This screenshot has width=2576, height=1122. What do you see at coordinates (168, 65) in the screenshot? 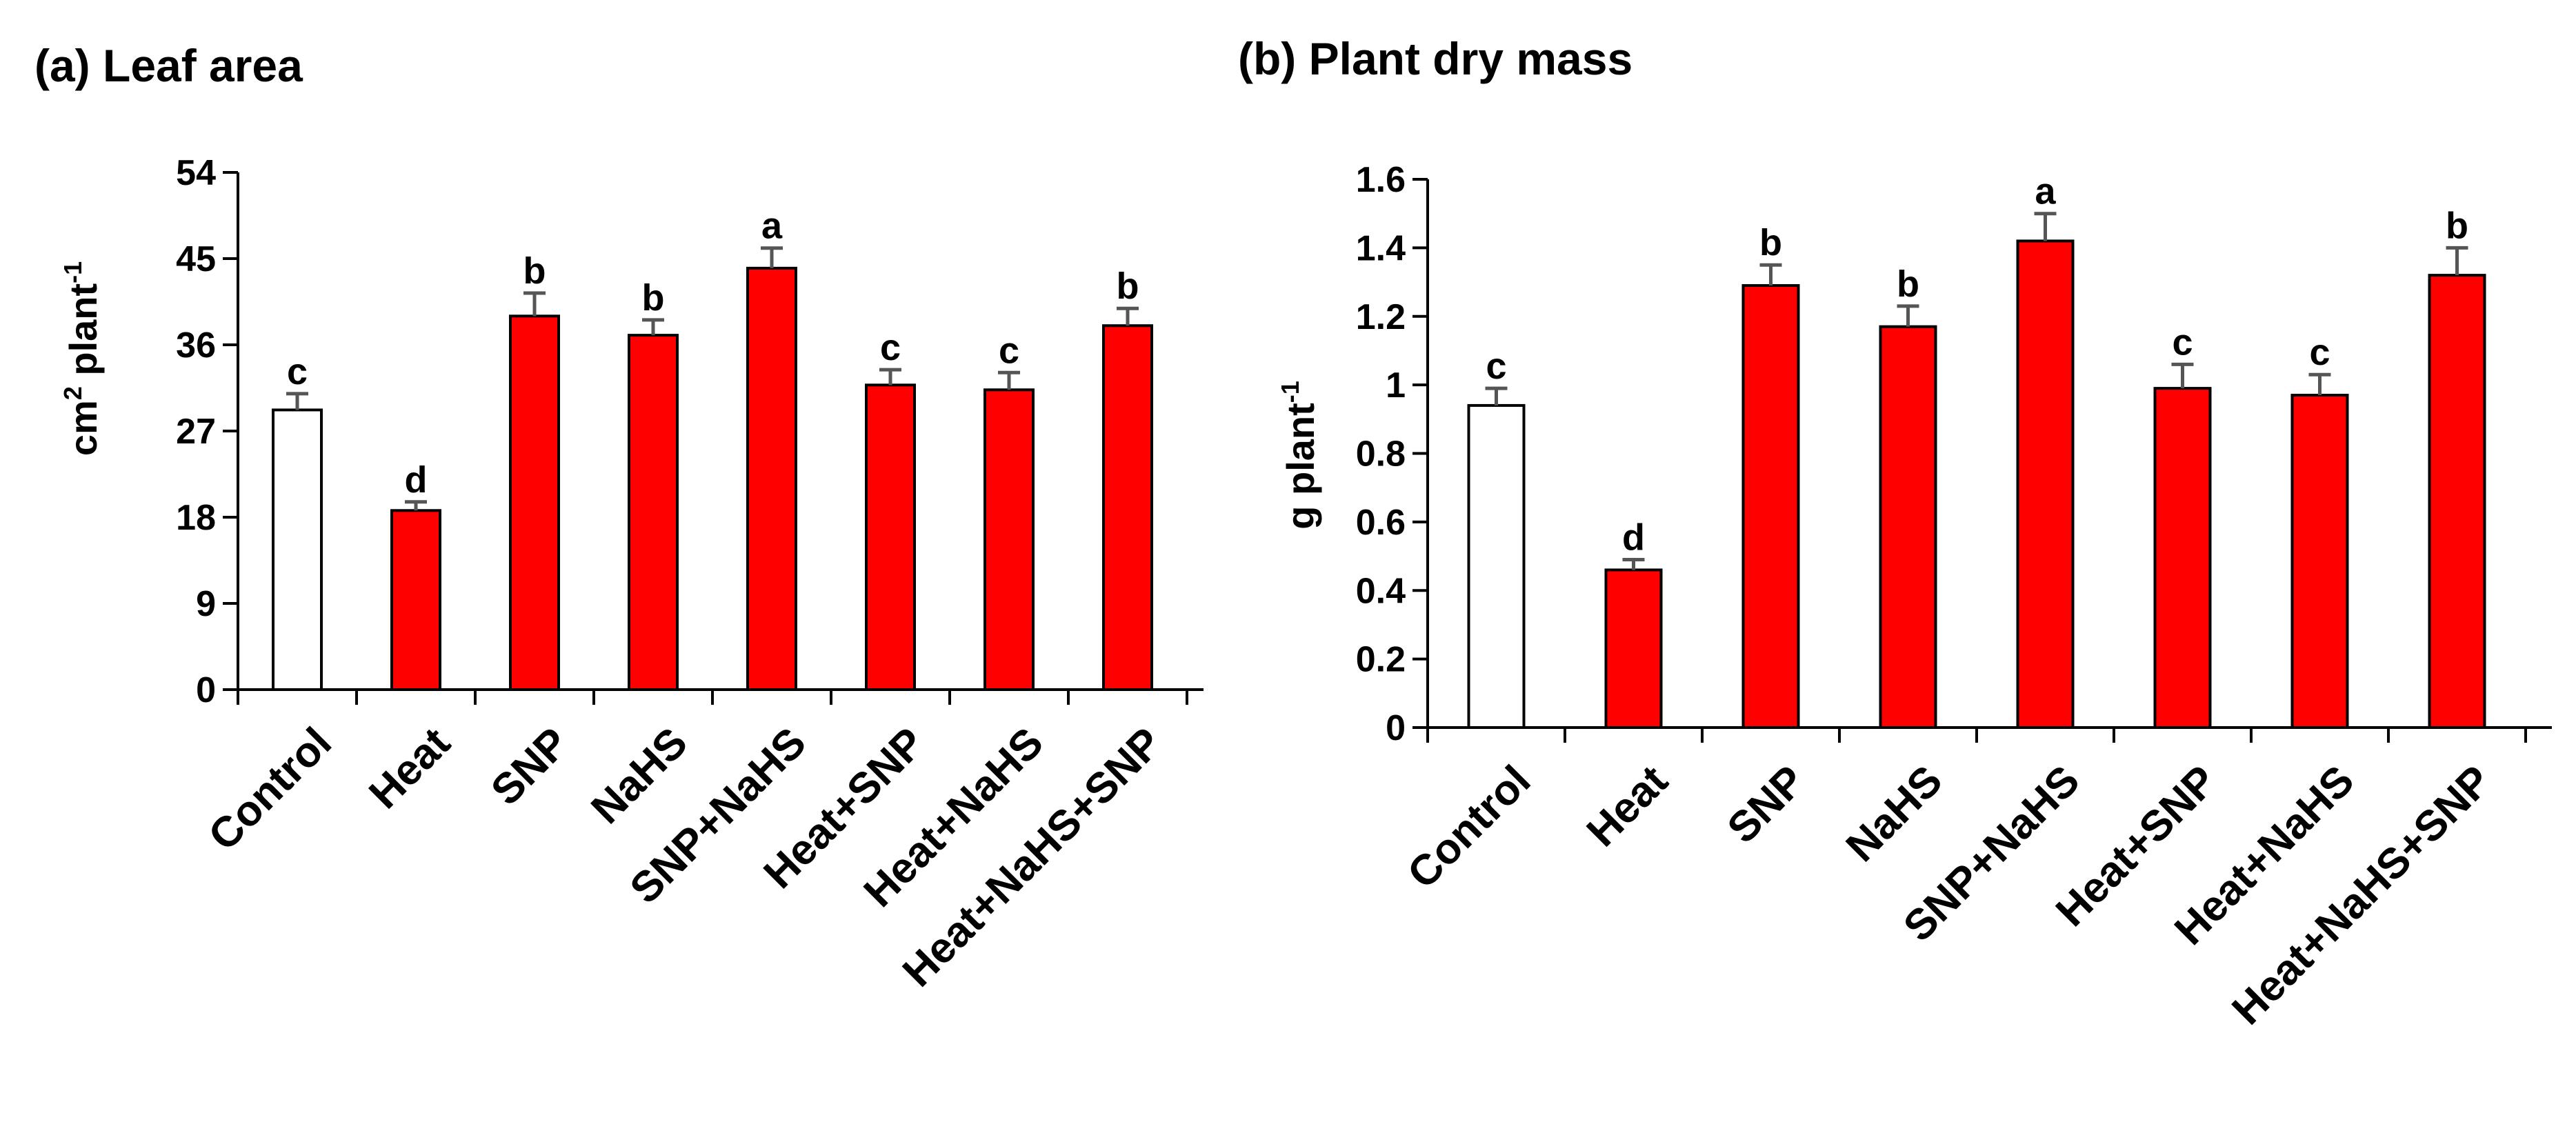
I see `chart-title: (a) Leaf area` at bounding box center [168, 65].